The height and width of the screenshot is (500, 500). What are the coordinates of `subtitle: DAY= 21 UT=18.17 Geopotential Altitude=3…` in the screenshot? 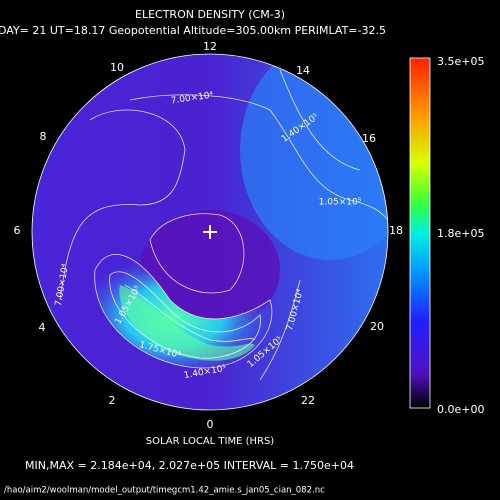 It's located at (193, 30).